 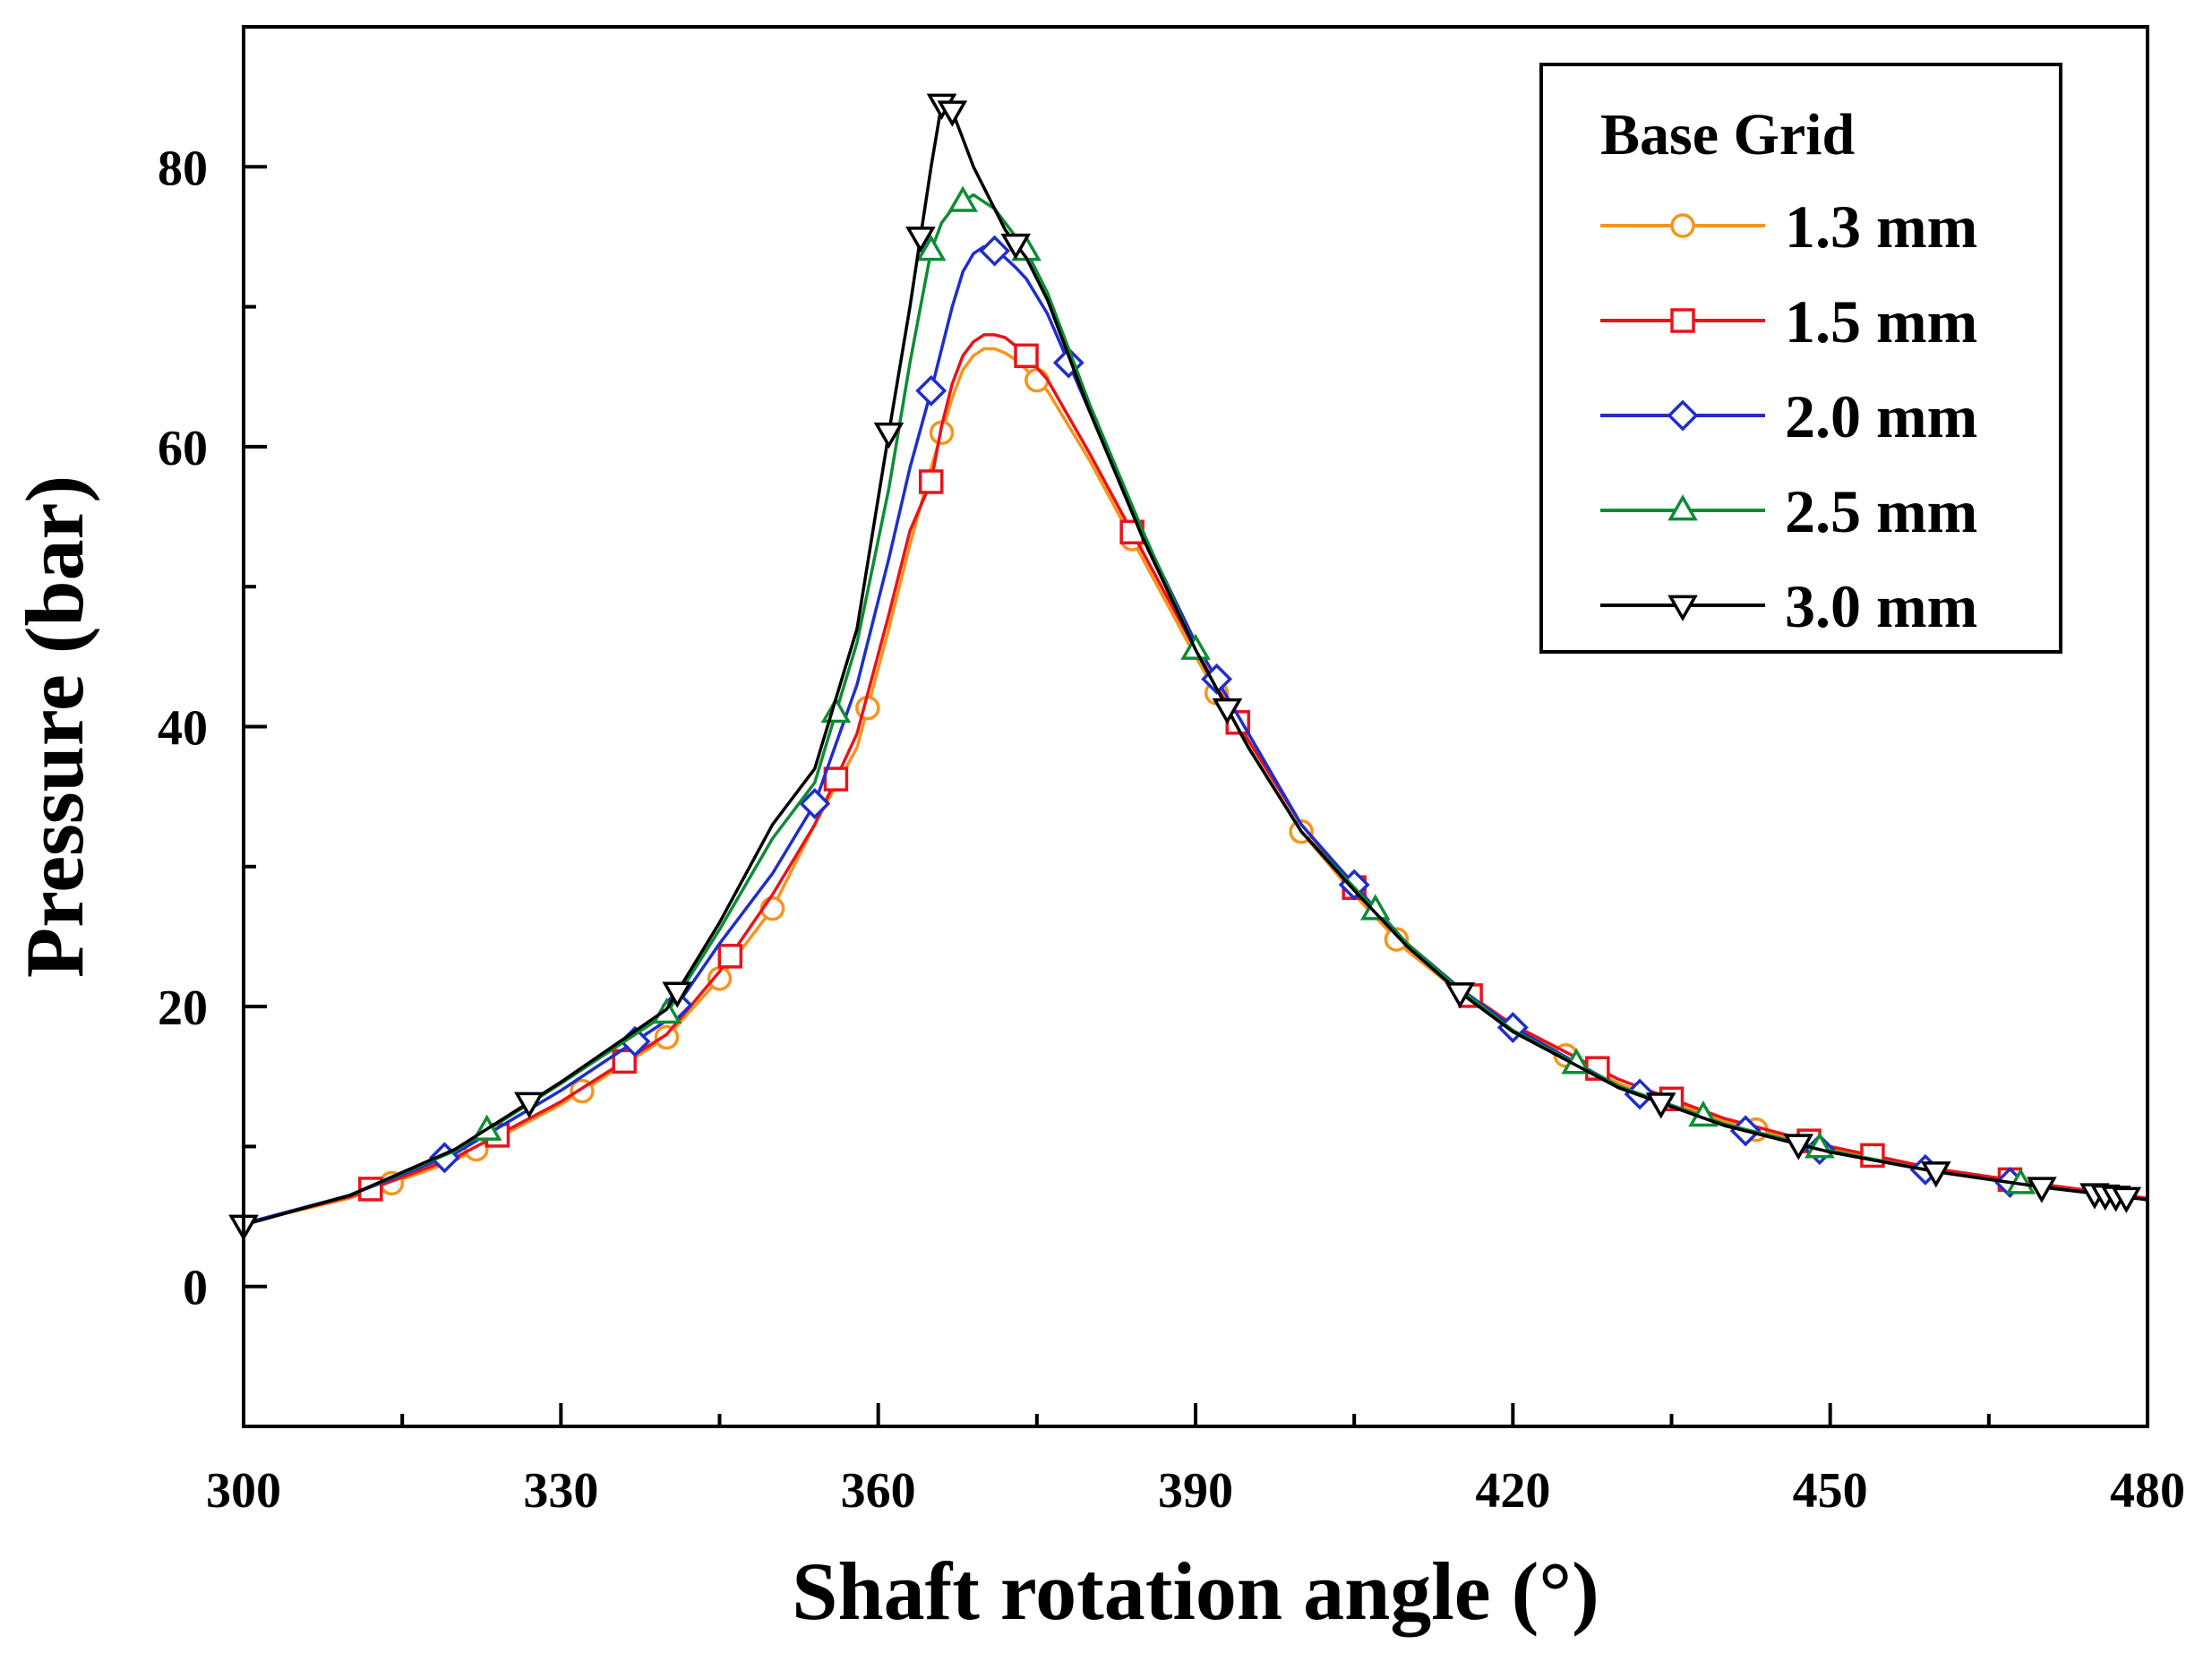 I want to click on legend: Base Grid 1.3 mm 1.5 mm 2.0 mm 2.5 mm 3.0 mm, so click(x=1800, y=359).